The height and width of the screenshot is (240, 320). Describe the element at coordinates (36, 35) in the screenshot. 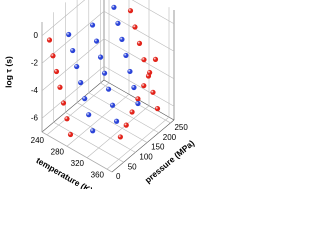

I see `z-tick-label: 0` at that location.